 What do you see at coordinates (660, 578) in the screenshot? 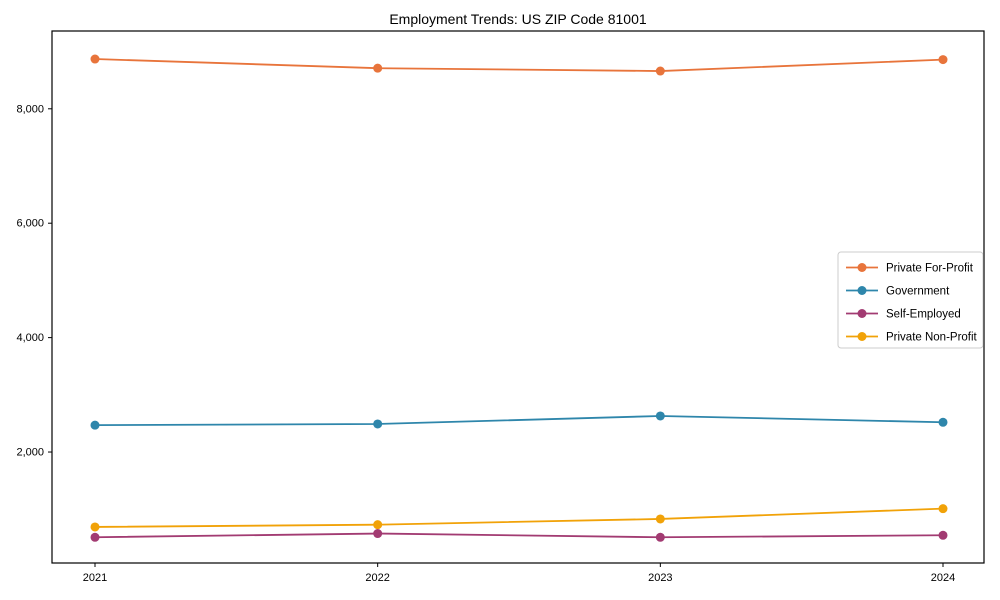
I see `x-axis-tick-label: 2023` at bounding box center [660, 578].